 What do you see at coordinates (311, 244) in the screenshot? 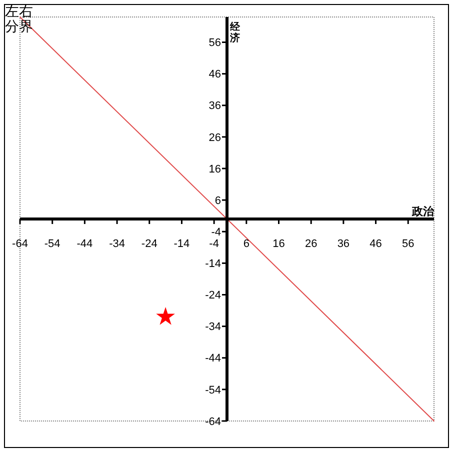
I see `x-tick-label: 26` at bounding box center [311, 244].